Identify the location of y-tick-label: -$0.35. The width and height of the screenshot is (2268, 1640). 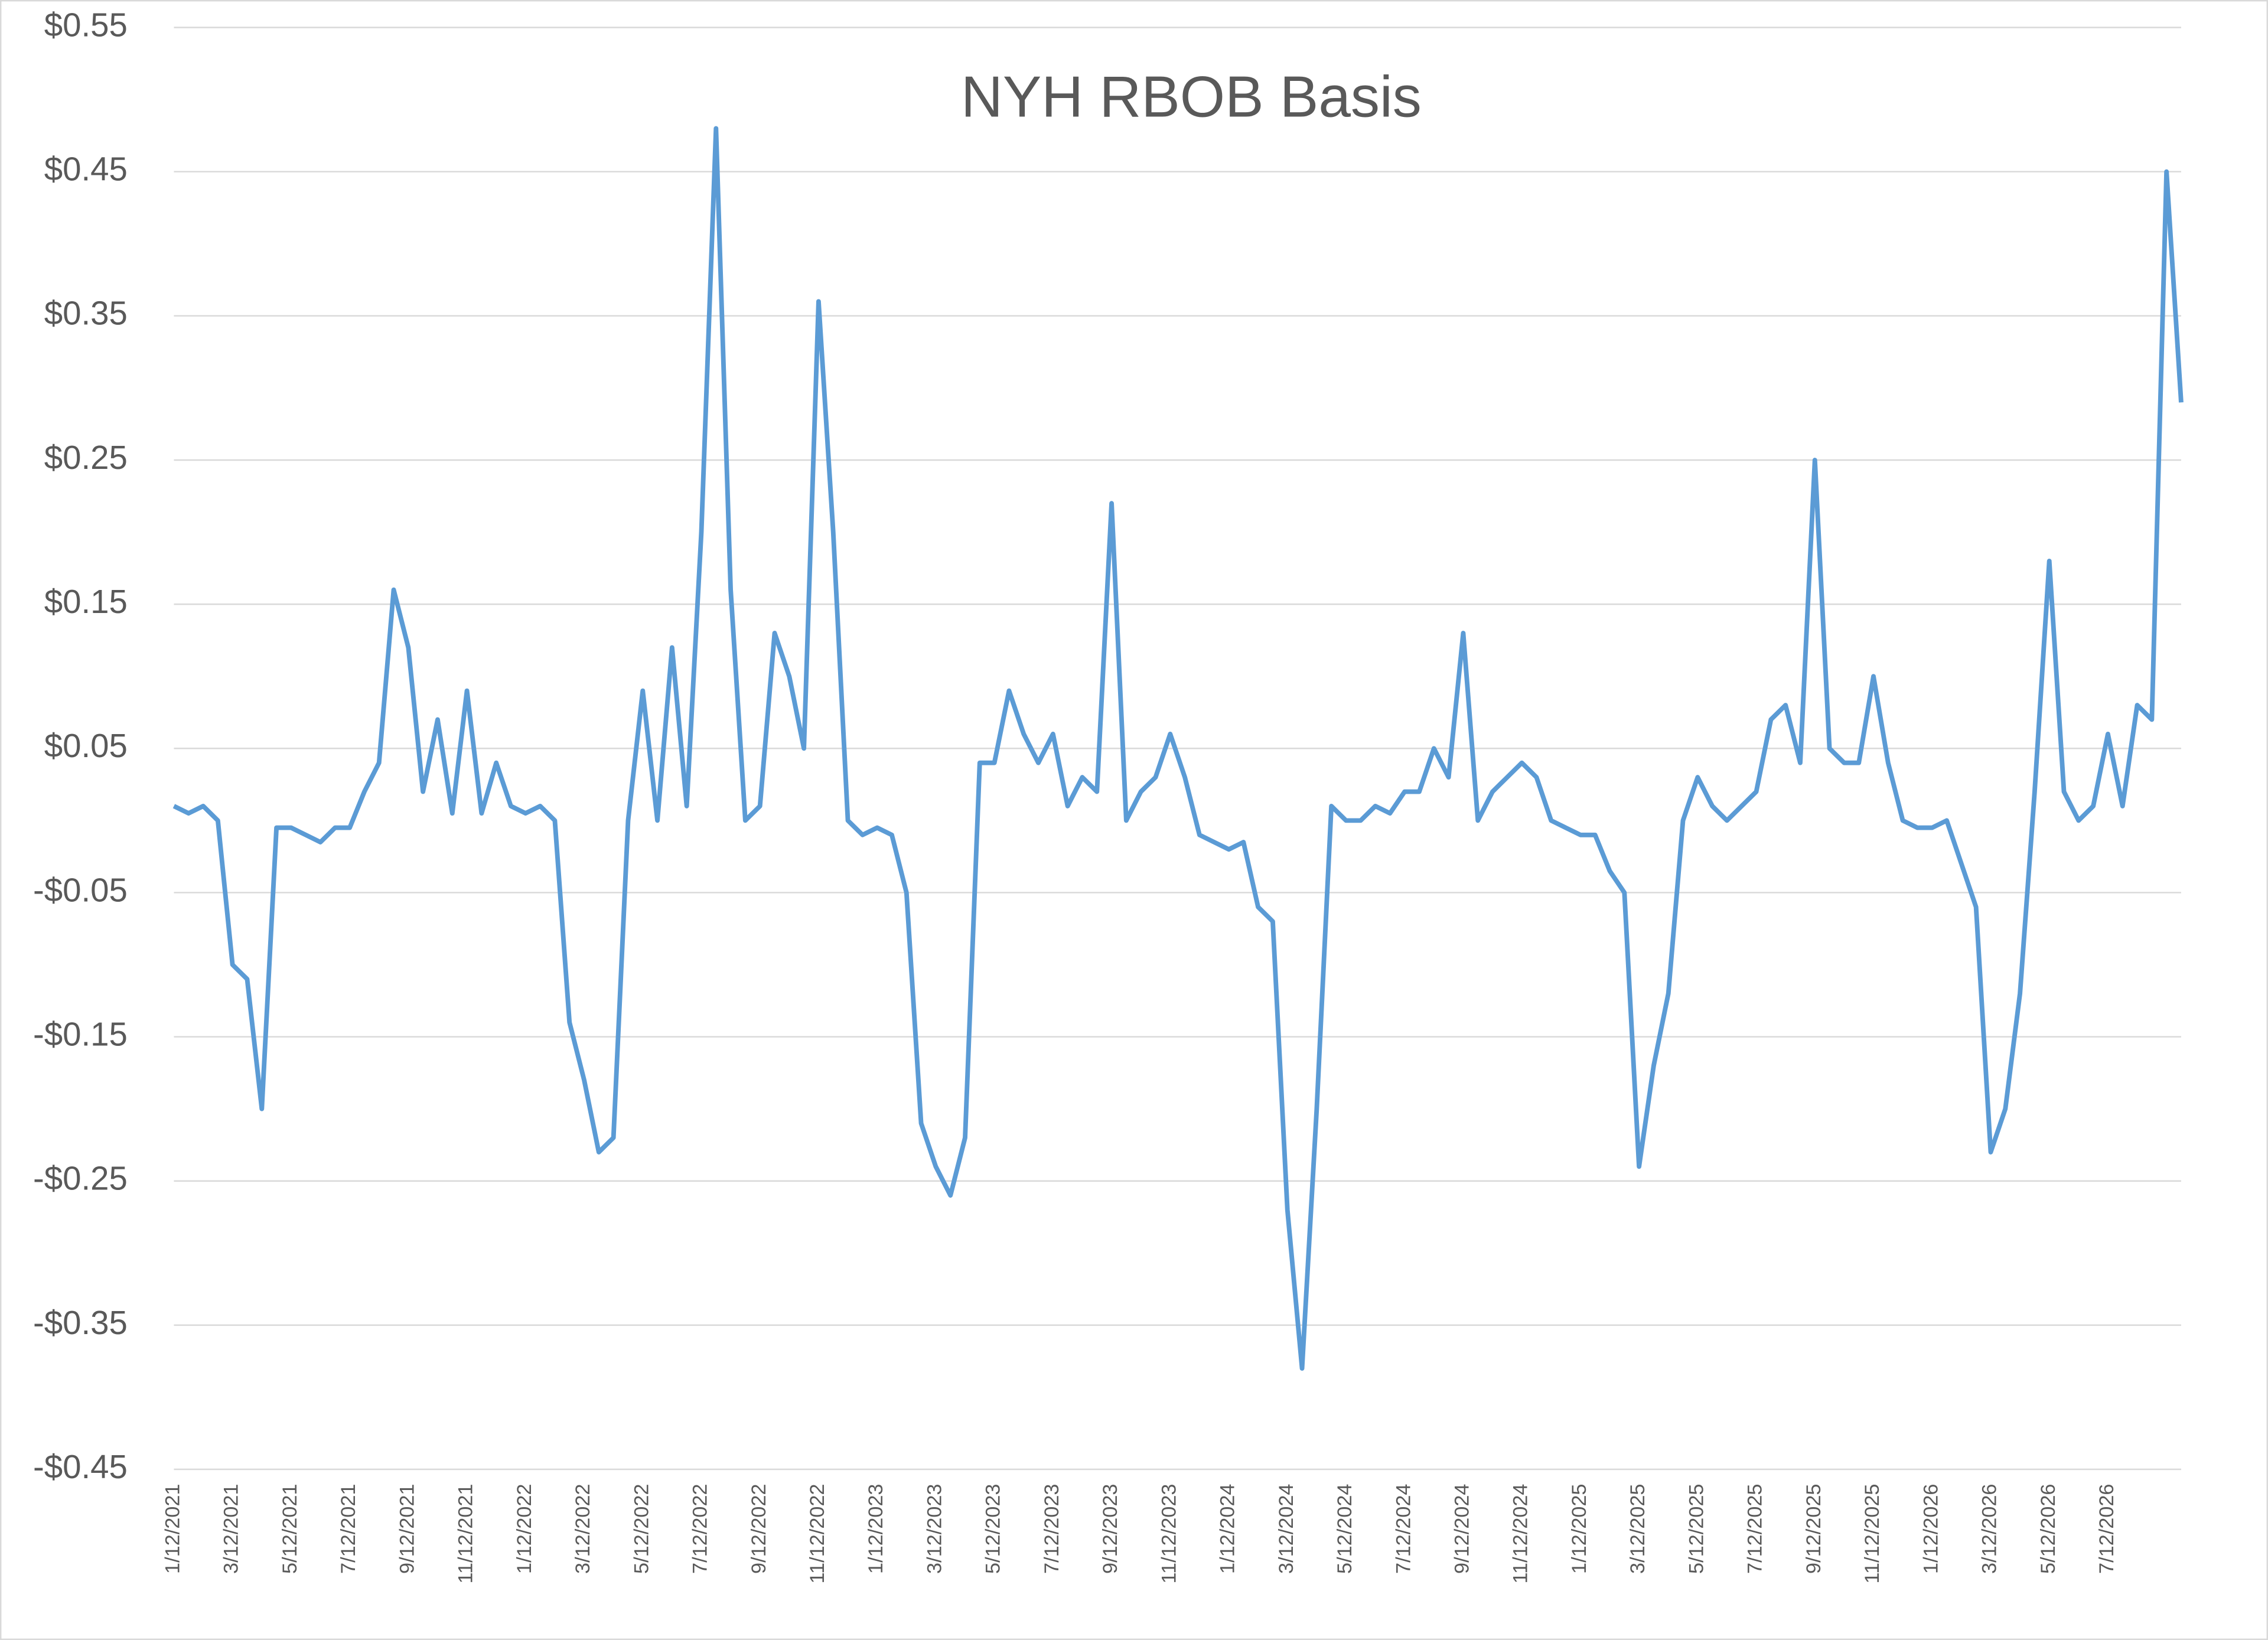
(80, 1322).